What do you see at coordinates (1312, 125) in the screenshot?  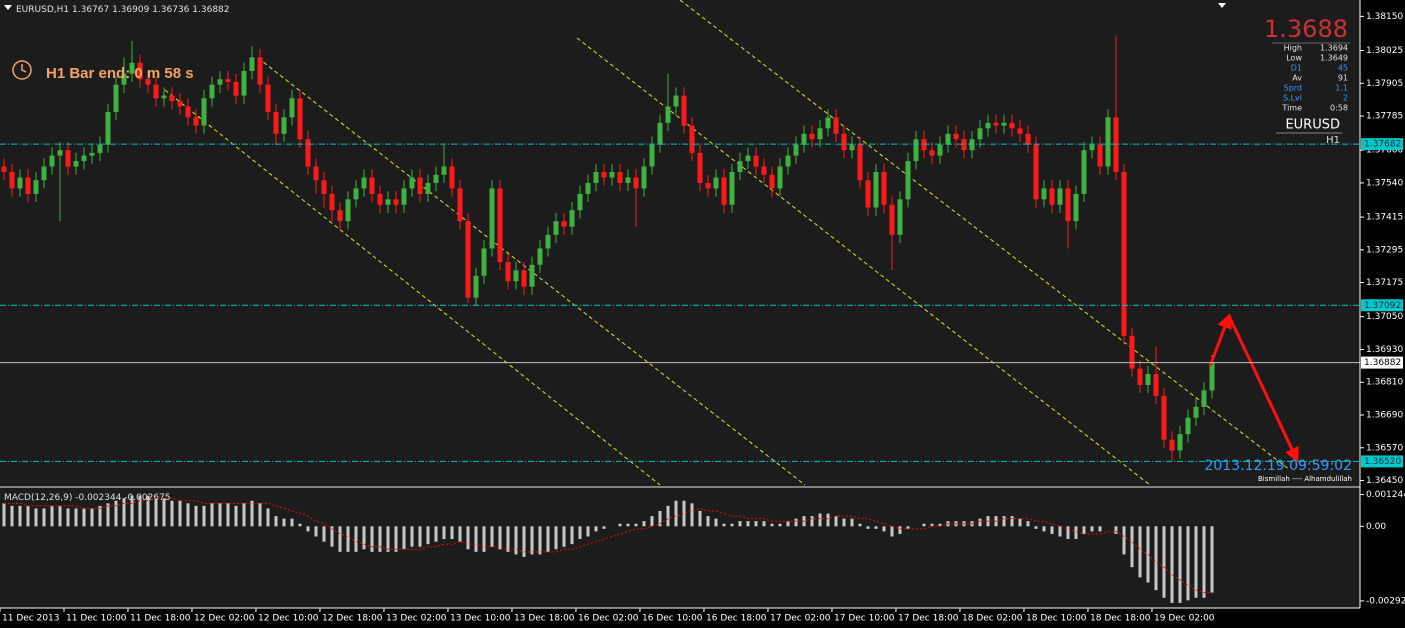 I see `info-symbol: EURUSD` at bounding box center [1312, 125].